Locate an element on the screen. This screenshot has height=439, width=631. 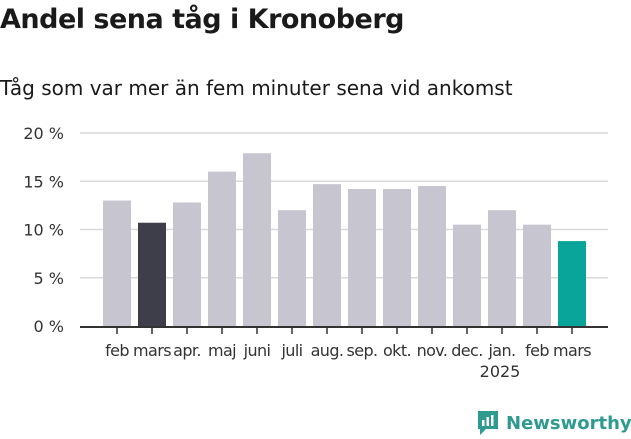
y-tick-label: 10 % is located at coordinates (43, 230).